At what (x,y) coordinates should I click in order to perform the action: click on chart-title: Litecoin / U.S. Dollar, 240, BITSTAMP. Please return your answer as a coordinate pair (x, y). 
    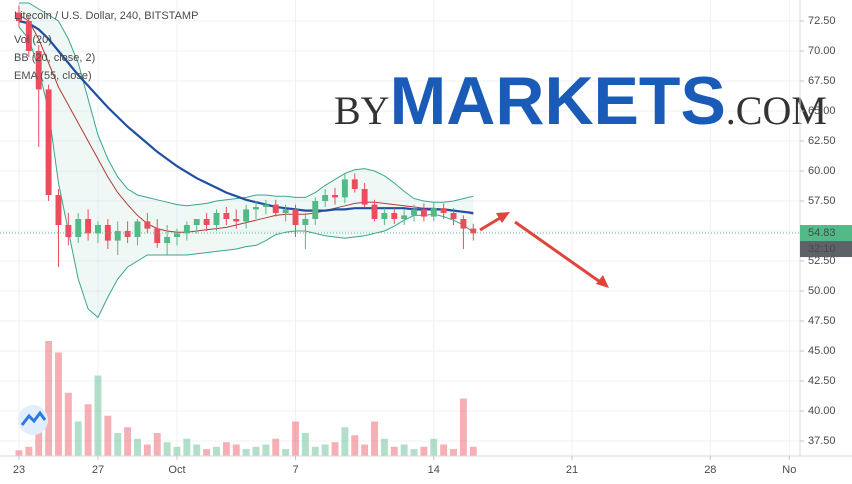
    Looking at the image, I should click on (106, 16).